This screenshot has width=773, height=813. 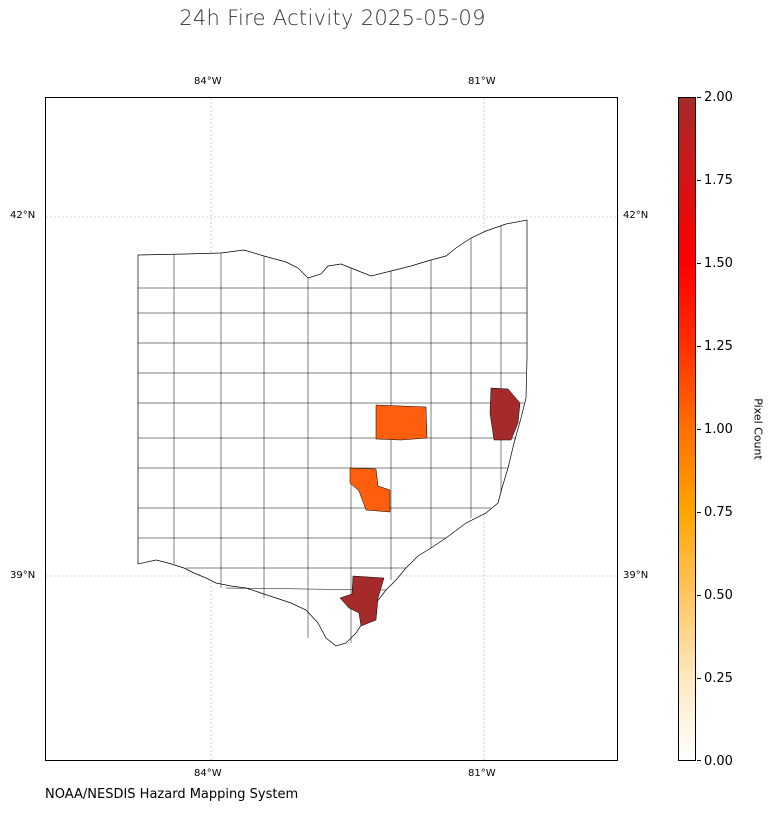 What do you see at coordinates (482, 81) in the screenshot?
I see `lon-tick-top-81: 81°W` at bounding box center [482, 81].